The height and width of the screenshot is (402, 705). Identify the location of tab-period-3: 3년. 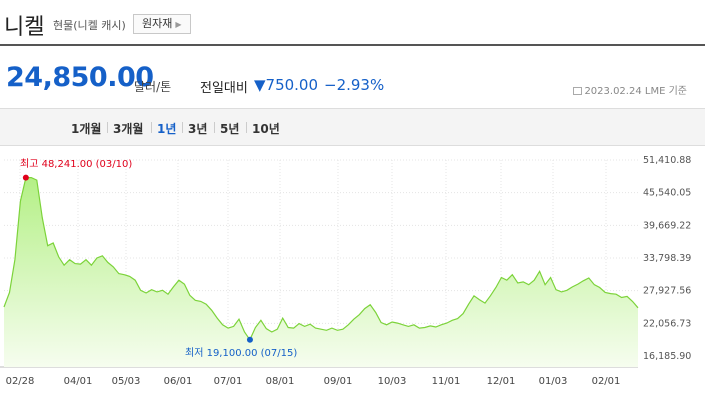
(198, 129).